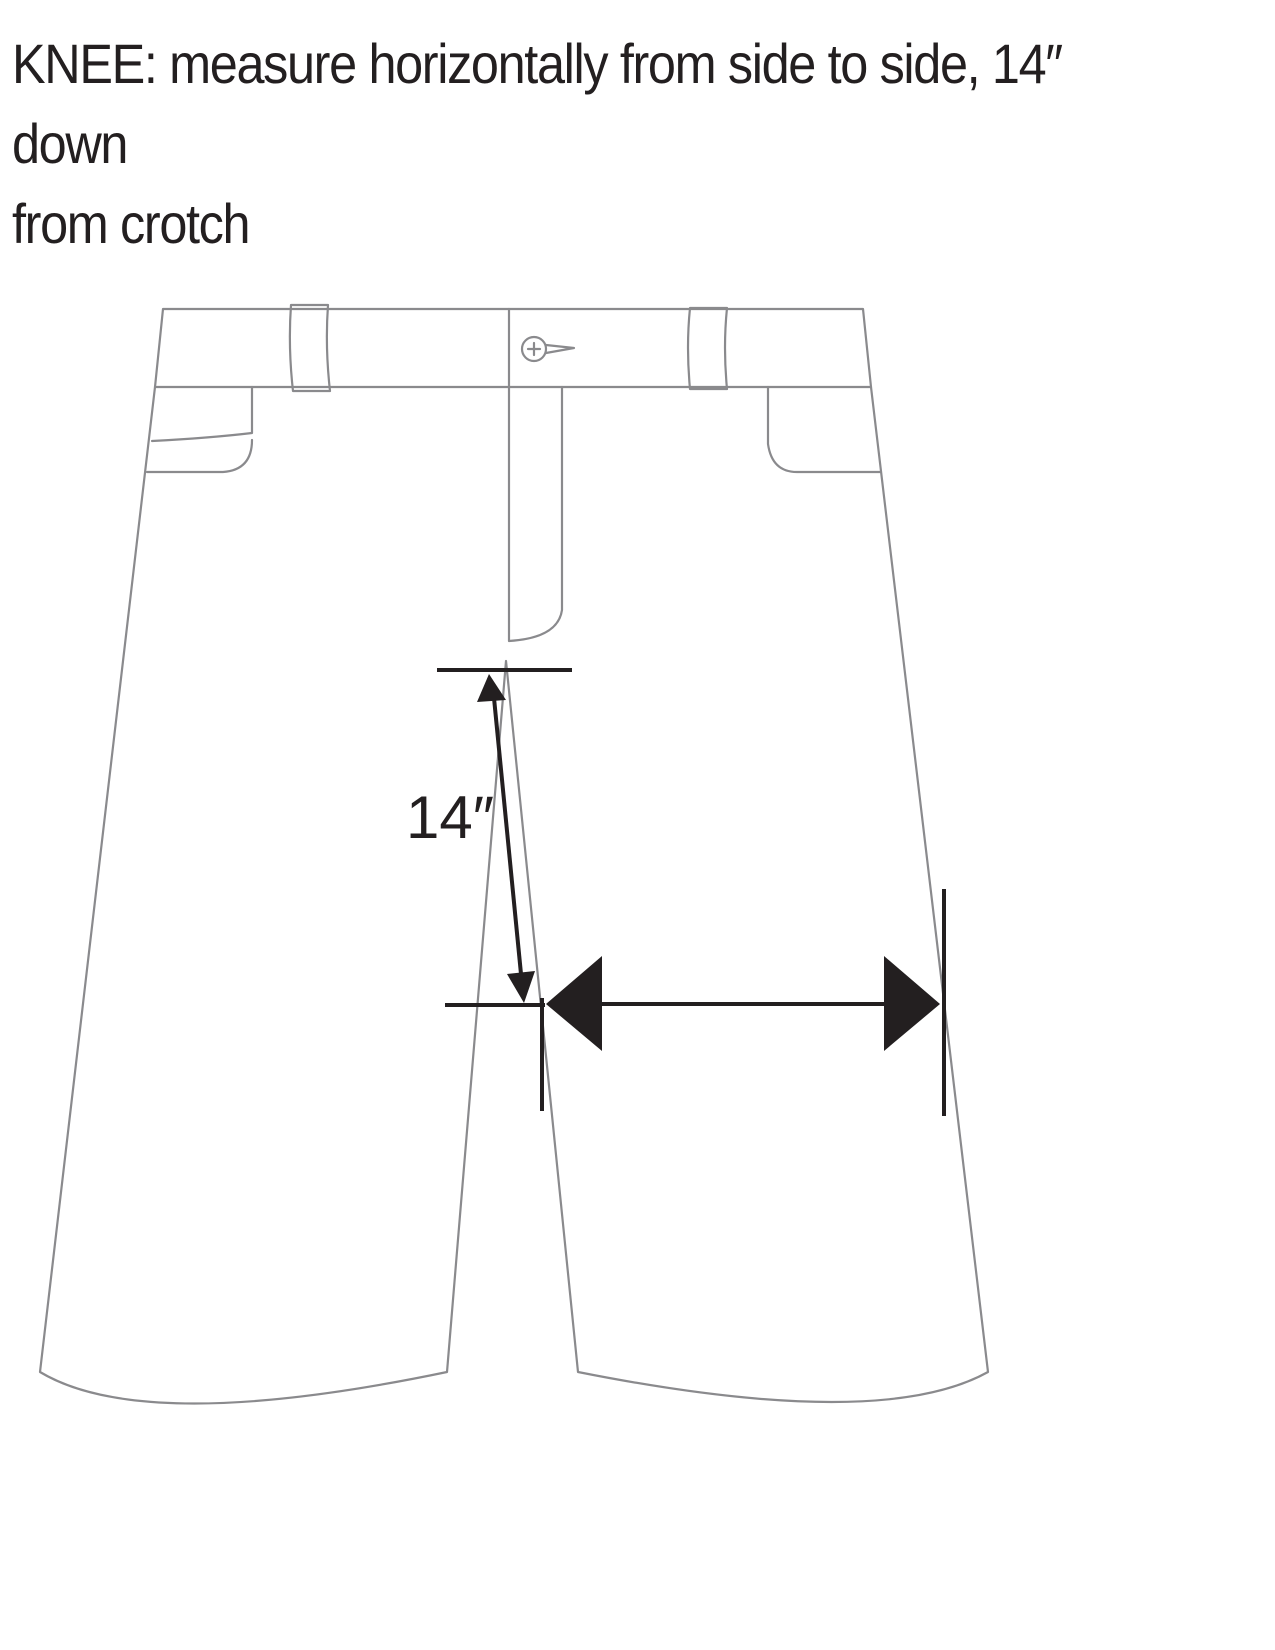  What do you see at coordinates (310, 348) in the screenshot?
I see `belt-loop-left` at bounding box center [310, 348].